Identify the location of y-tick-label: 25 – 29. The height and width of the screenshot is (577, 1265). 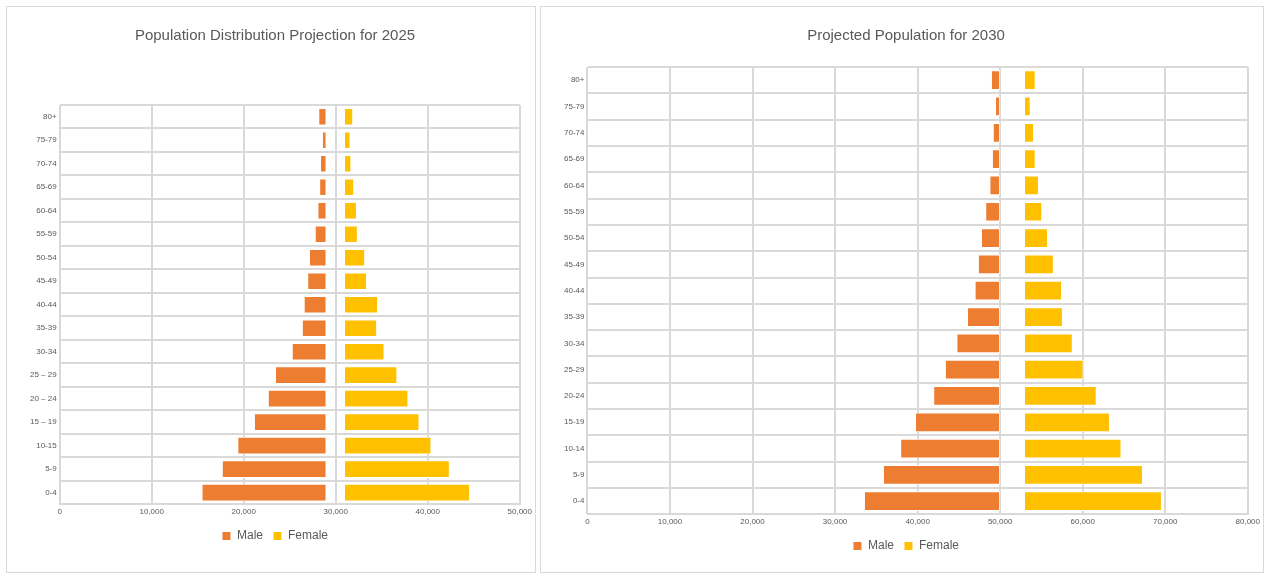
(43, 375).